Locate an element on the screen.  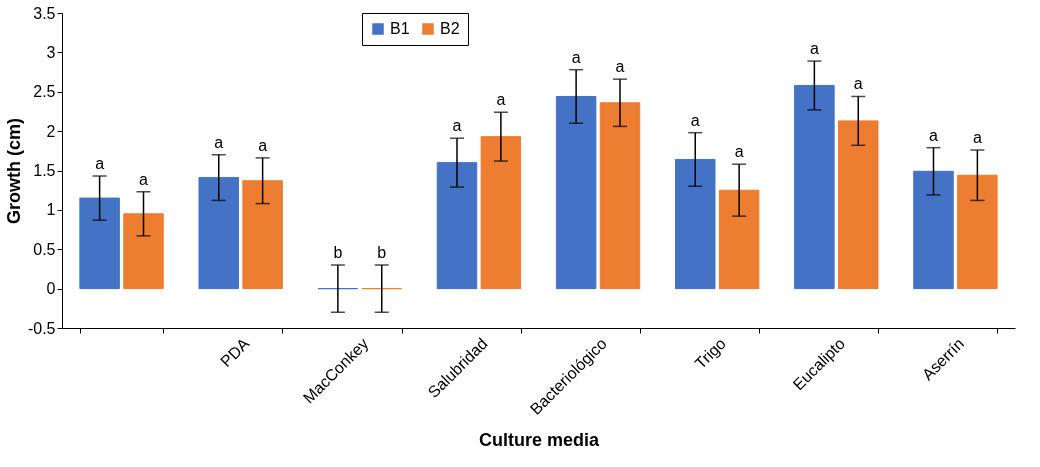
legend-label: B1 is located at coordinates (400, 28).